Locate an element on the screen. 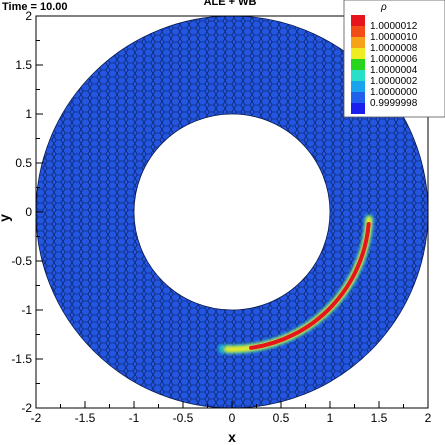 Image resolution: width=445 pixels, height=445 pixels. density-feature is located at coordinates (295, 284).